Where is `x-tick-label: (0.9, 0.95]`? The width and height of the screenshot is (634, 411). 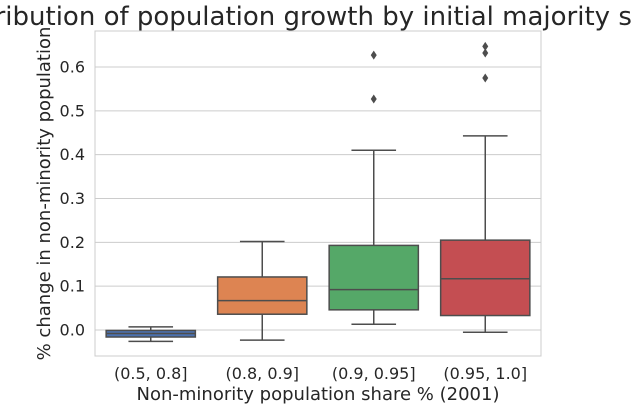
x-tick-label: (0.9, 0.95] is located at coordinates (374, 373).